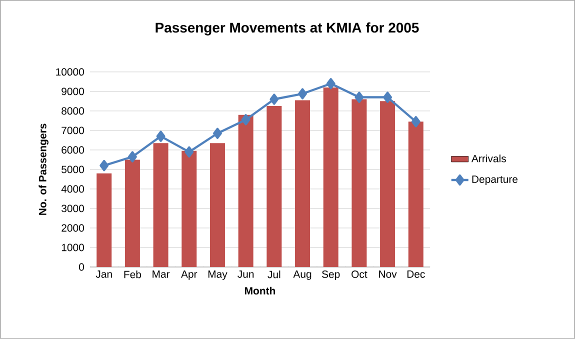 The height and width of the screenshot is (339, 575). Describe the element at coordinates (73, 150) in the screenshot. I see `y-tick-label: 6000` at that location.